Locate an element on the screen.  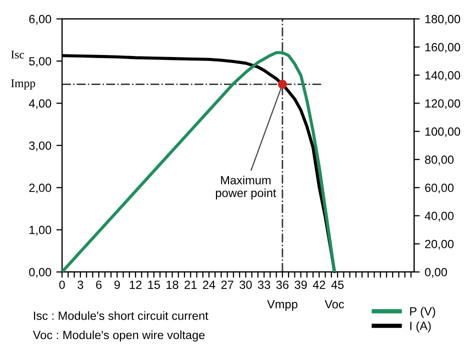
x-tick-label: 15 is located at coordinates (154, 284).